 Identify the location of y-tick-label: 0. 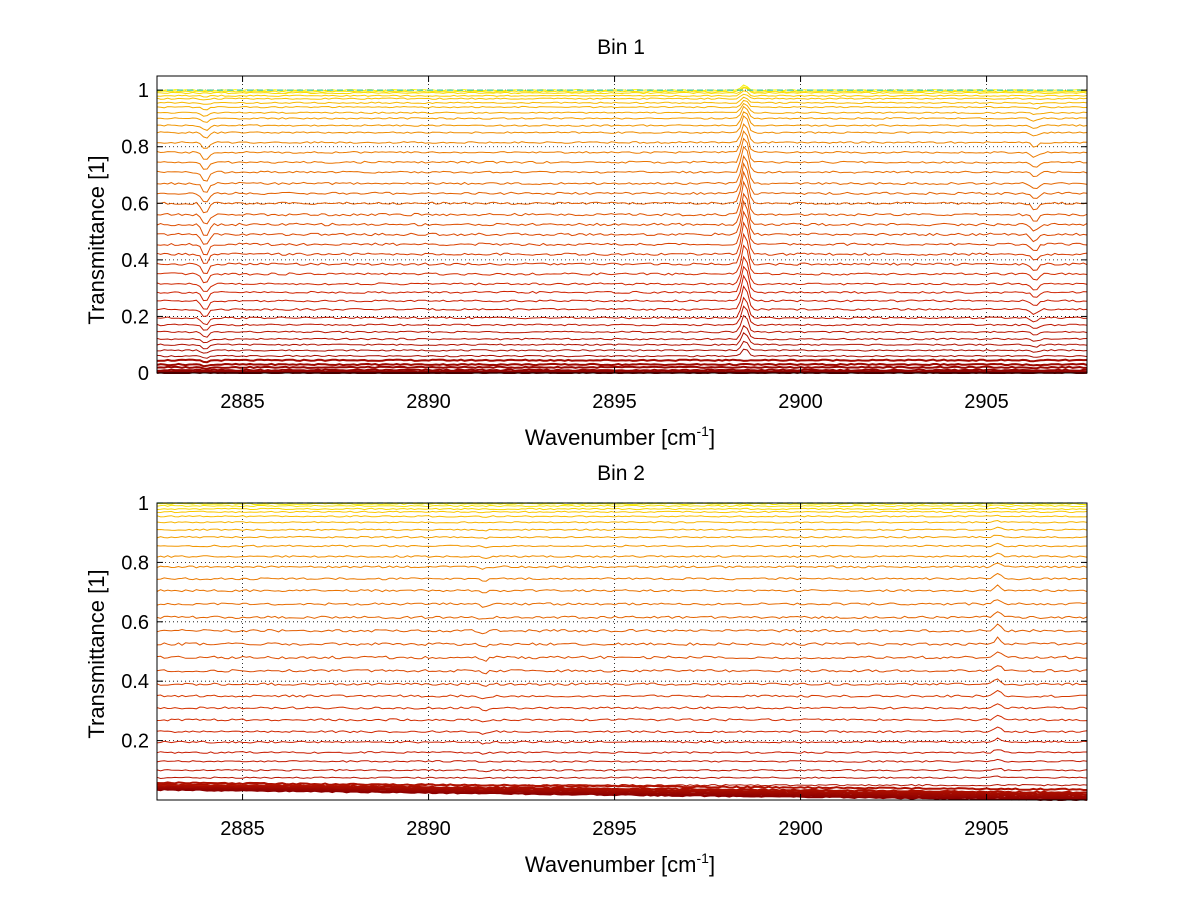
(143, 374).